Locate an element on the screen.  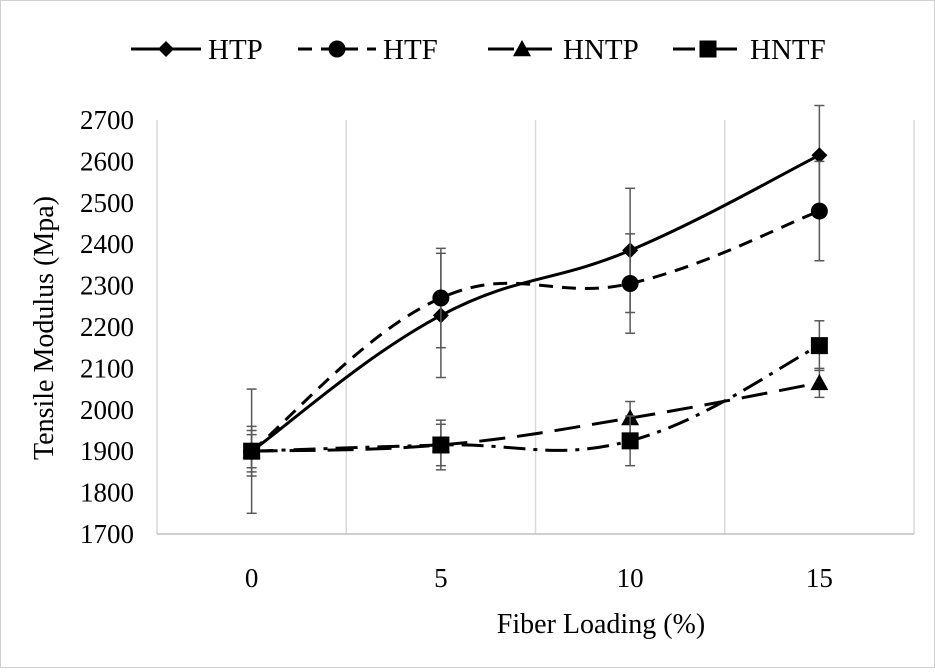
y-tick-label: 2200 is located at coordinates (107, 327).